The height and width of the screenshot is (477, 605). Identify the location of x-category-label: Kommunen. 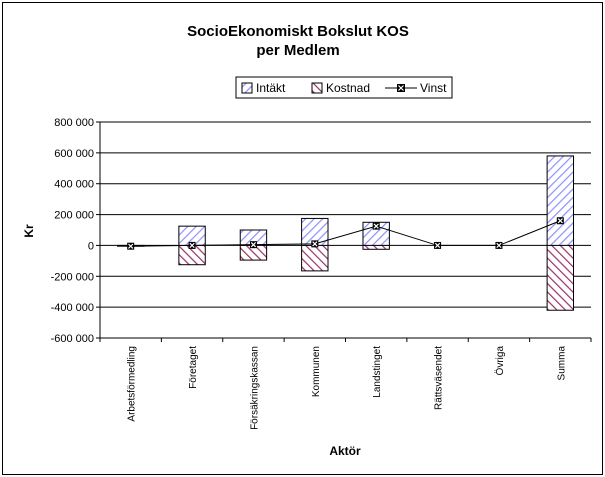
(316, 371).